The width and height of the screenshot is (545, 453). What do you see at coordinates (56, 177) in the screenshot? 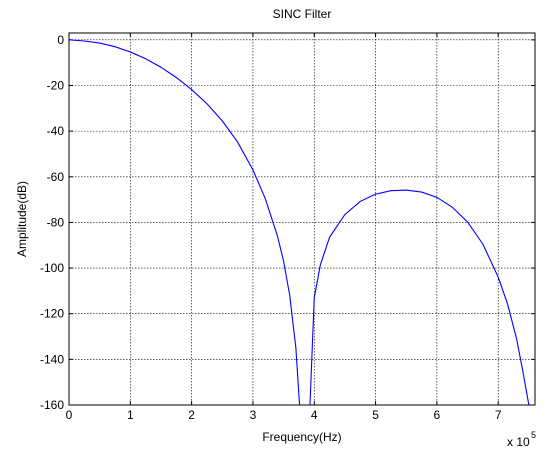
I see `y-tick-label: -60` at bounding box center [56, 177].